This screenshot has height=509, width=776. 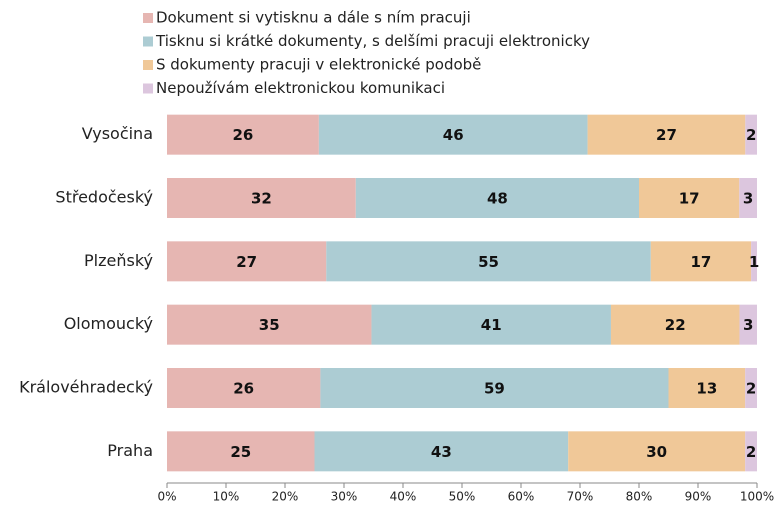 What do you see at coordinates (403, 497) in the screenshot?
I see `x-tick-label: 40%` at bounding box center [403, 497].